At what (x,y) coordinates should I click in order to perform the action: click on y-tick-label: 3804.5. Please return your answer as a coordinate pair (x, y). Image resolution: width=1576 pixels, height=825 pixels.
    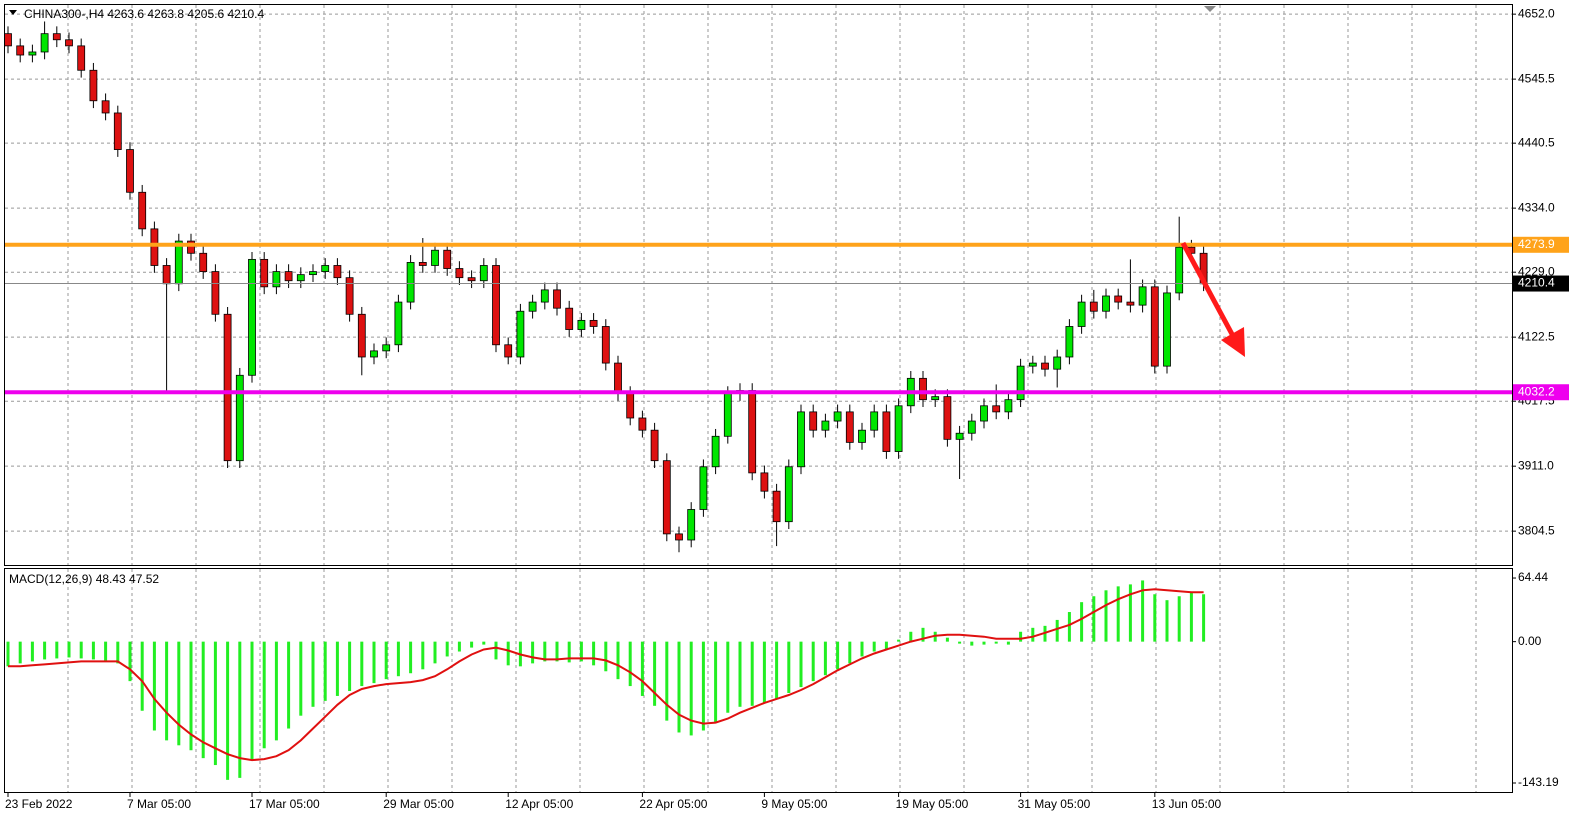
    Looking at the image, I should click on (1536, 530).